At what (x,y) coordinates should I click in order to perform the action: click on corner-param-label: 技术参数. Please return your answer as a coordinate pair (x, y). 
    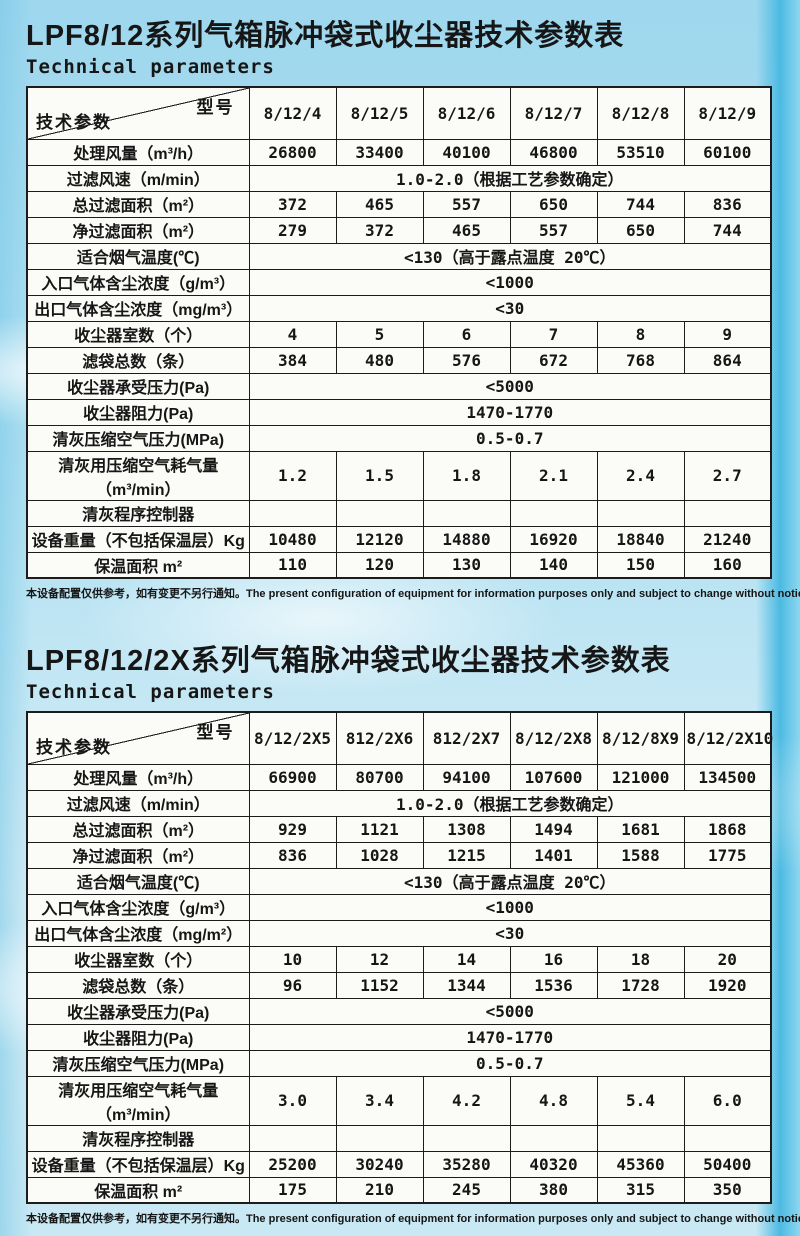
    Looking at the image, I should click on (74, 122).